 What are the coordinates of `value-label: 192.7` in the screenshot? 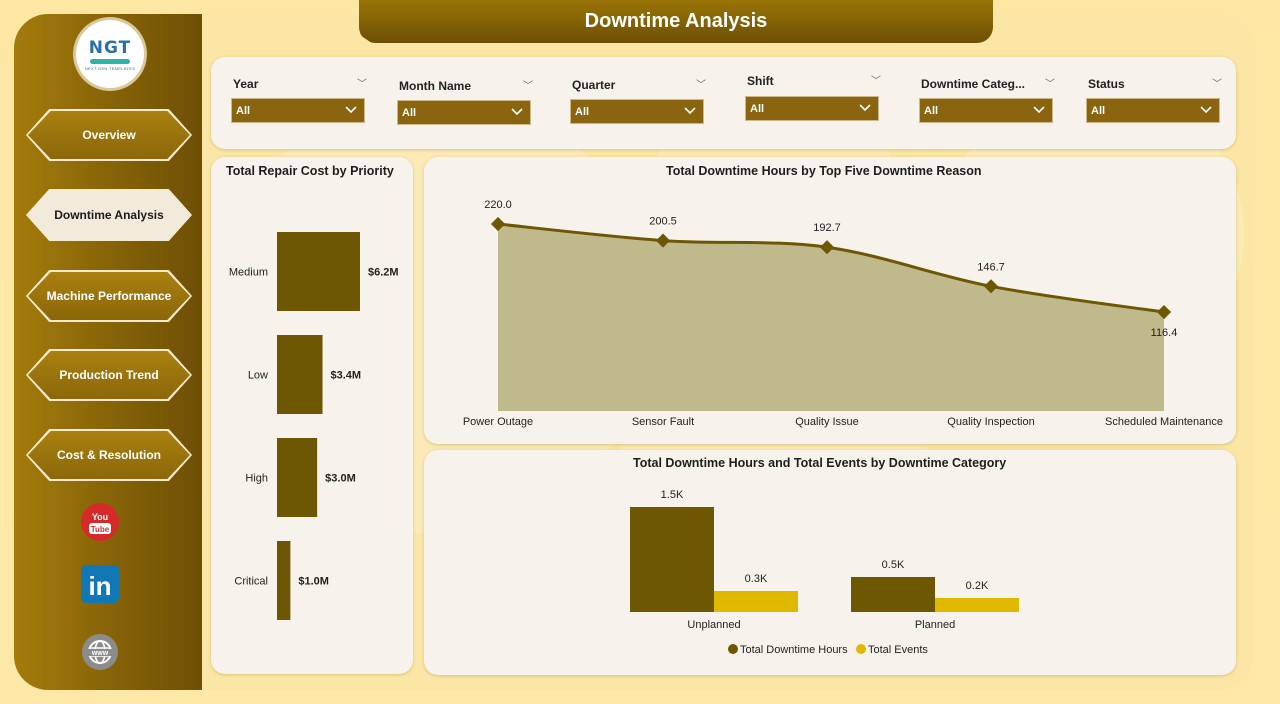 It's located at (827, 228).